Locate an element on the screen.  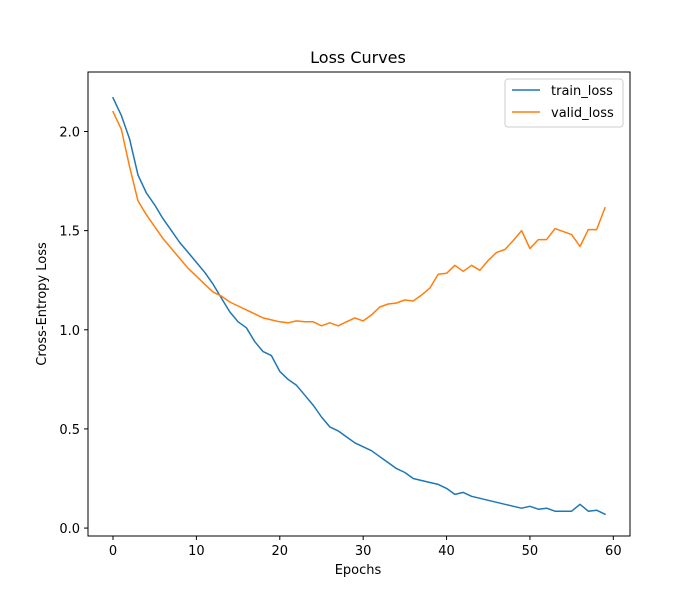
x-tick-label: 50 is located at coordinates (530, 551).